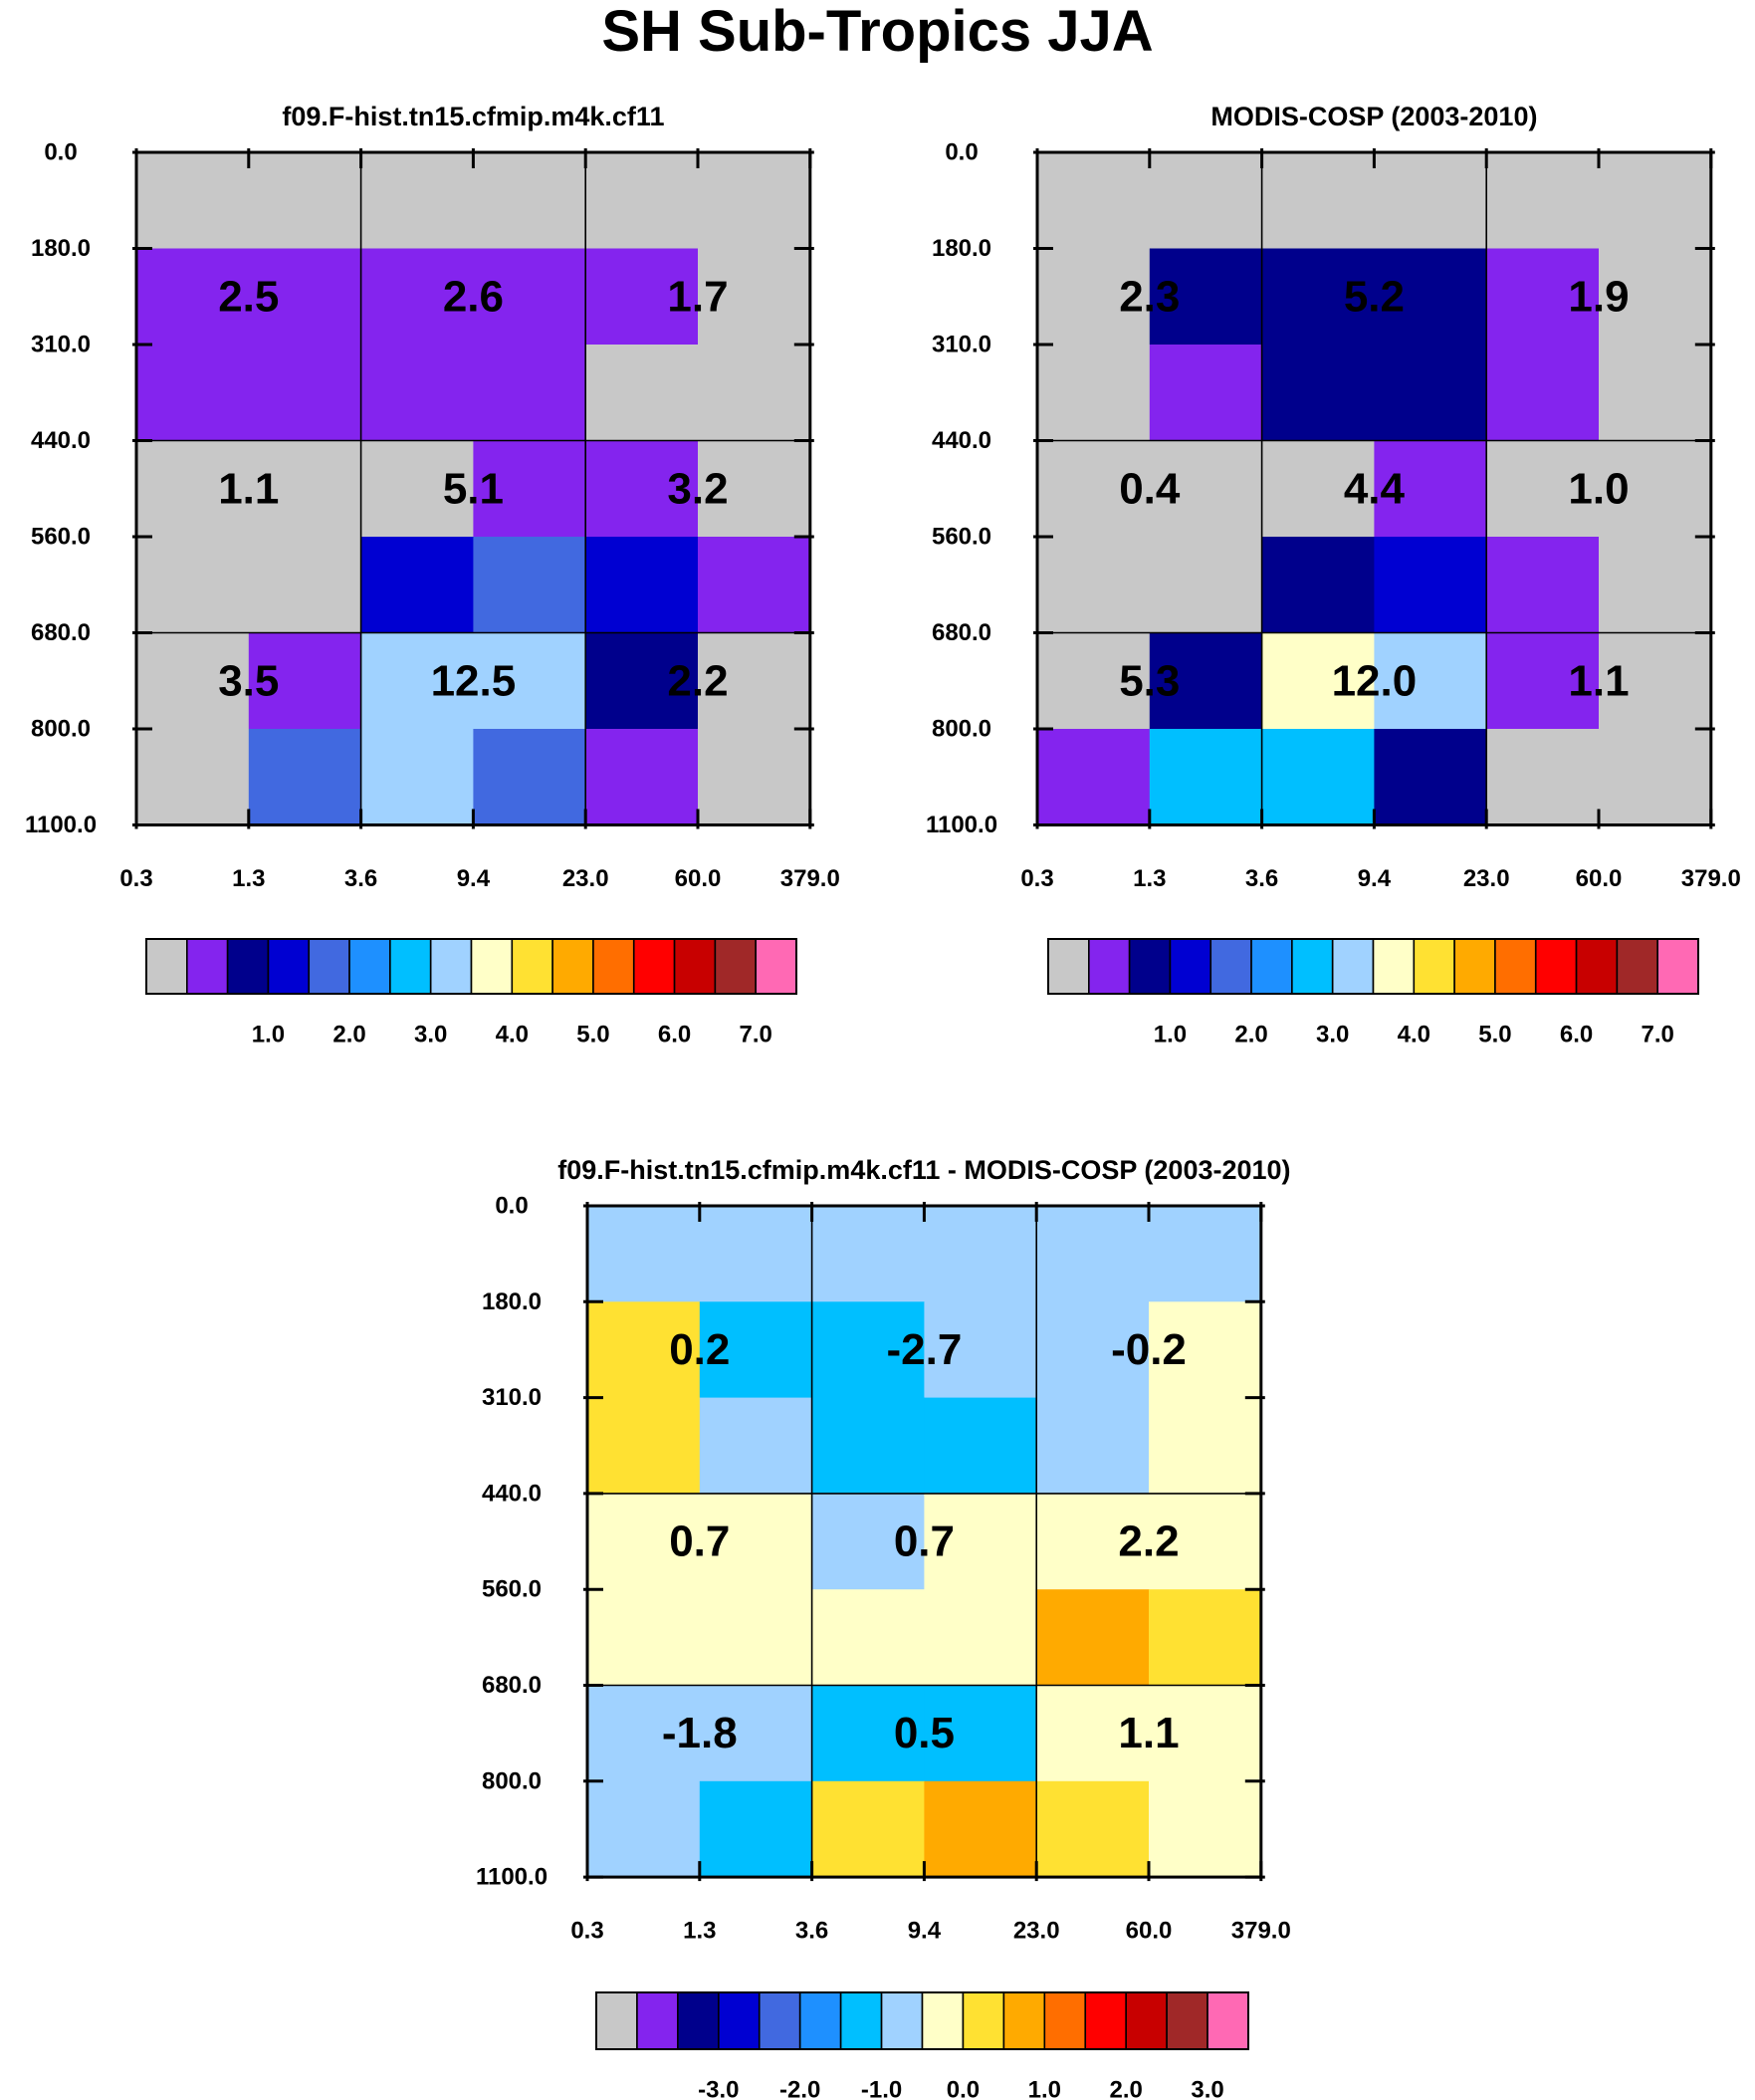 This screenshot has width=1755, height=2100. I want to click on y-tick-label: 1100.0, so click(512, 1877).